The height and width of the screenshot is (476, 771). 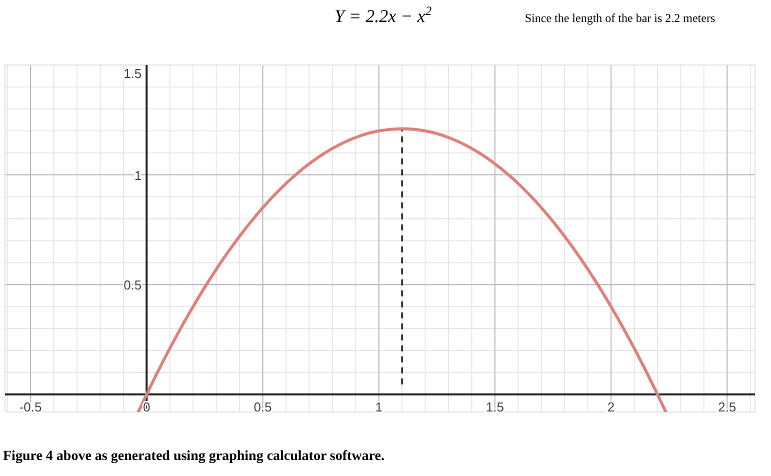 What do you see at coordinates (378, 406) in the screenshot?
I see `x-tick-label: 1` at bounding box center [378, 406].